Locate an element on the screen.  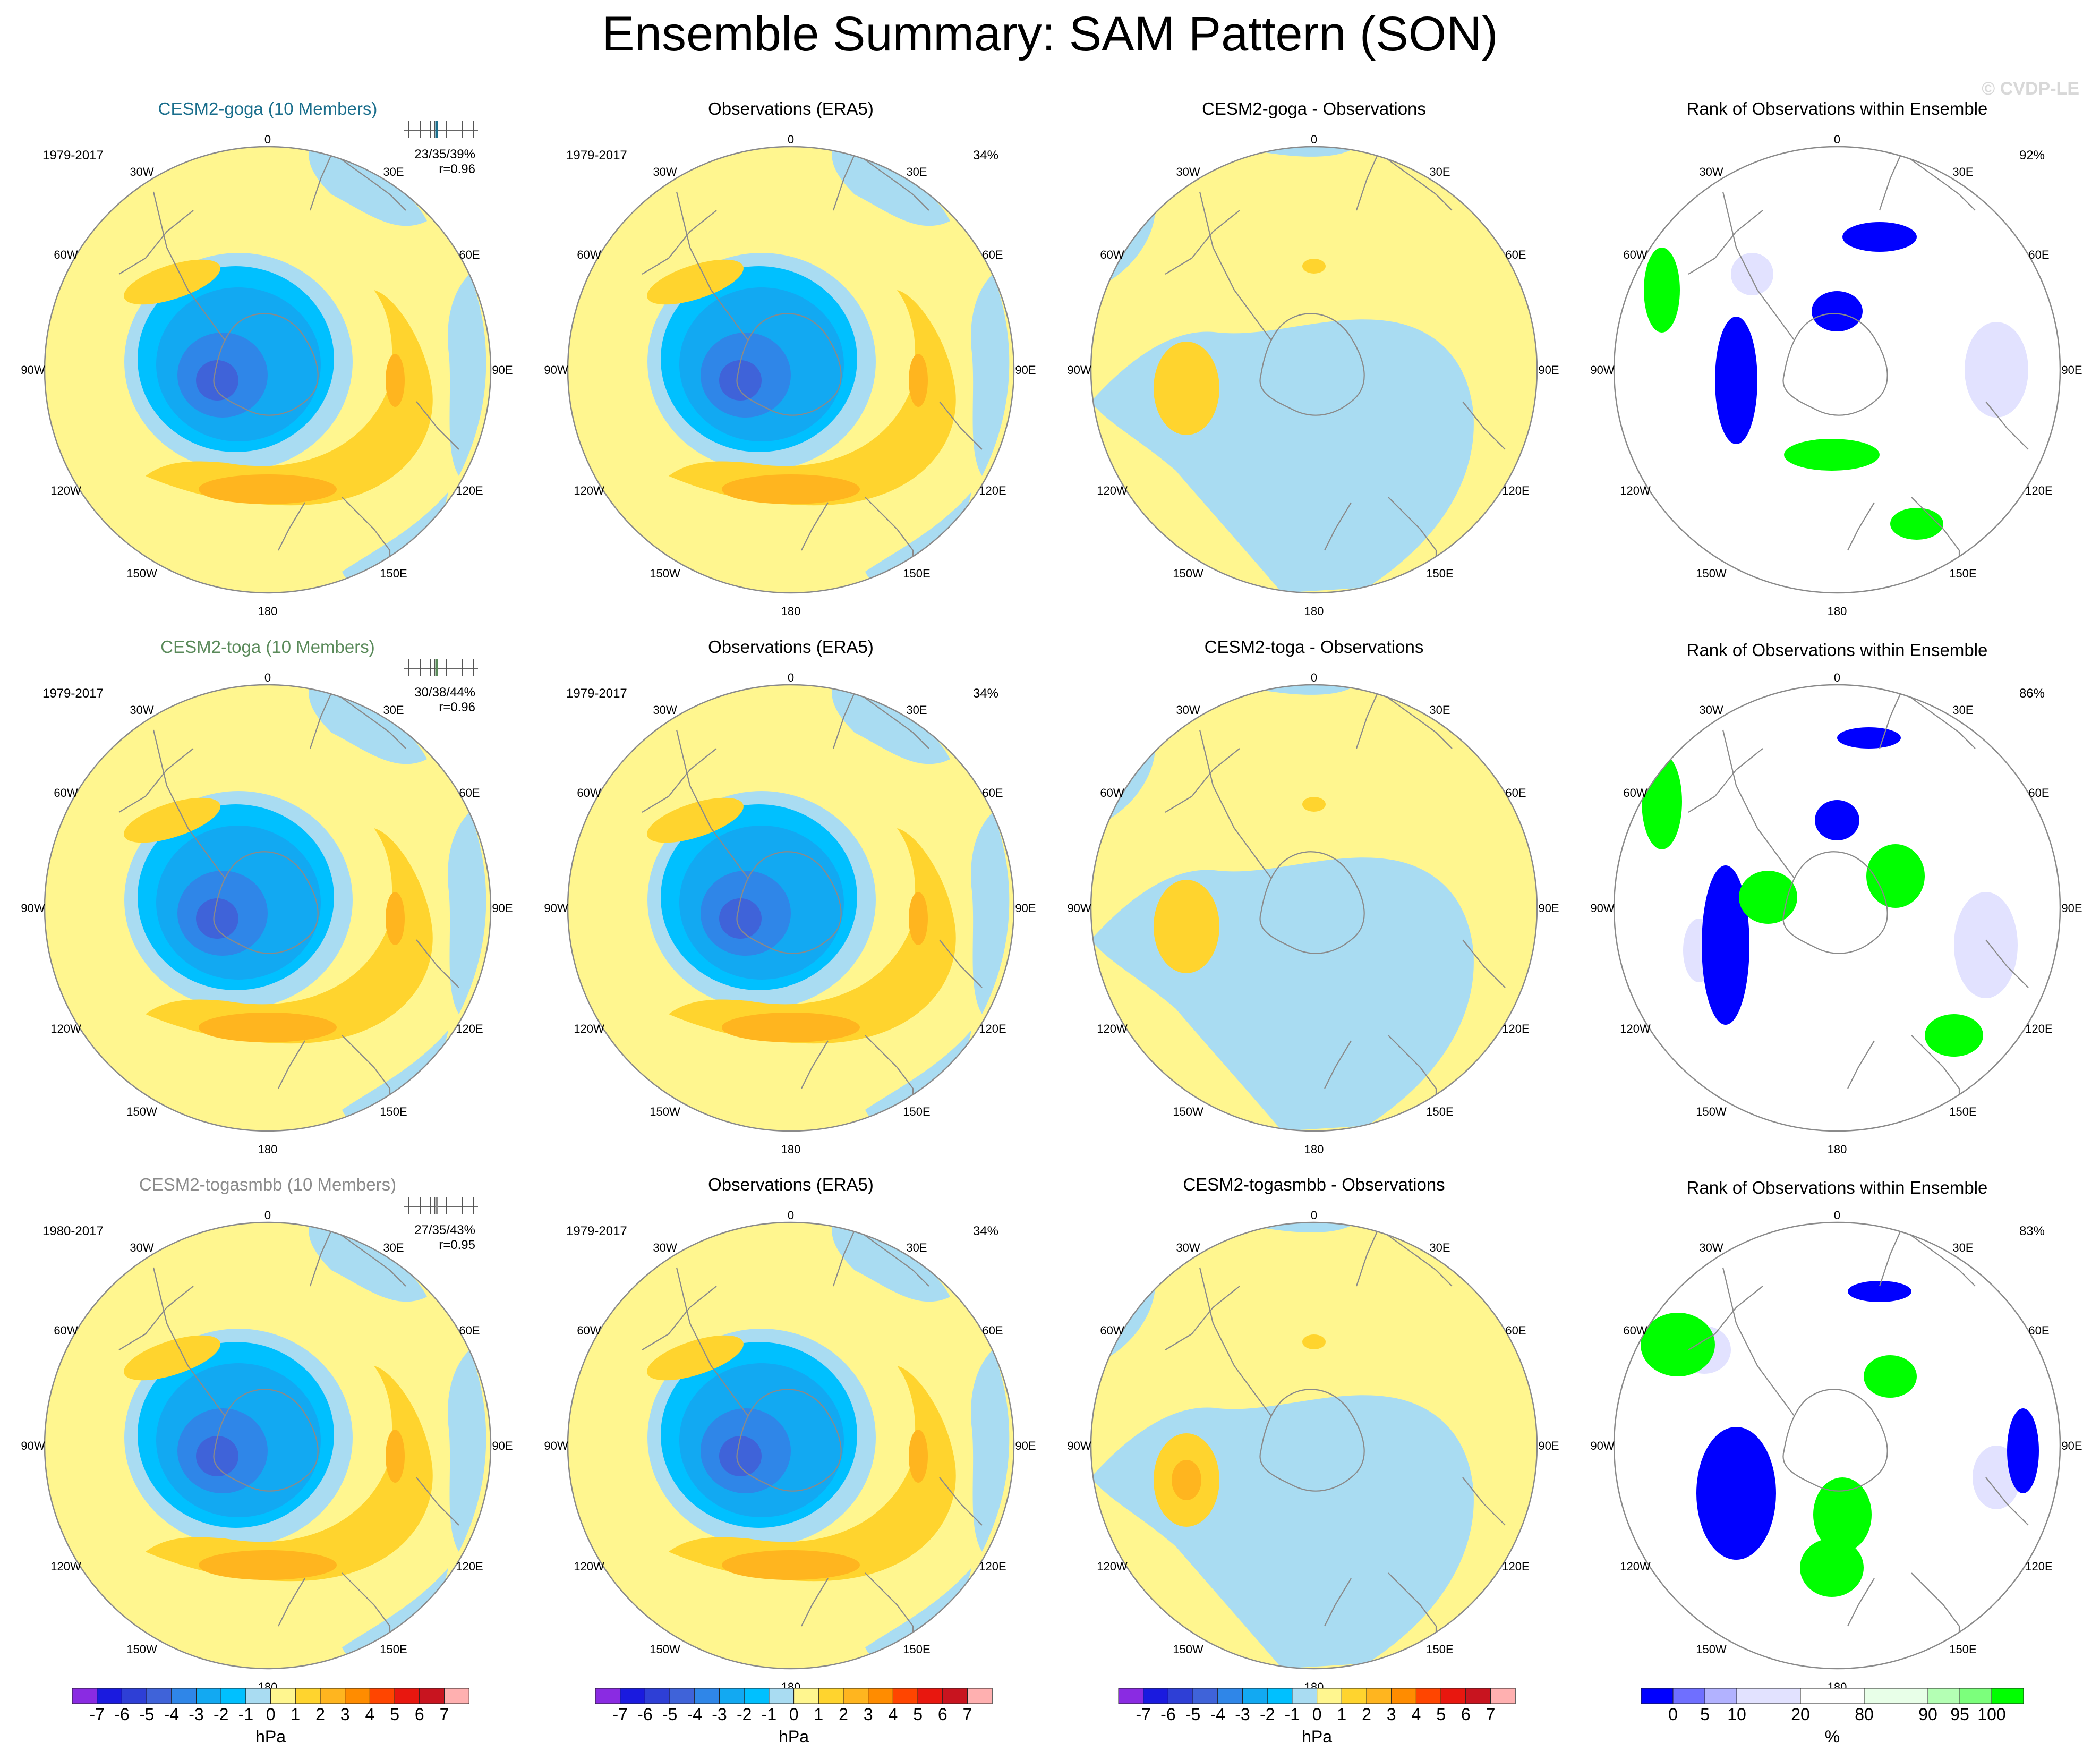
colorbar-tick-label: 5 is located at coordinates (918, 1714).